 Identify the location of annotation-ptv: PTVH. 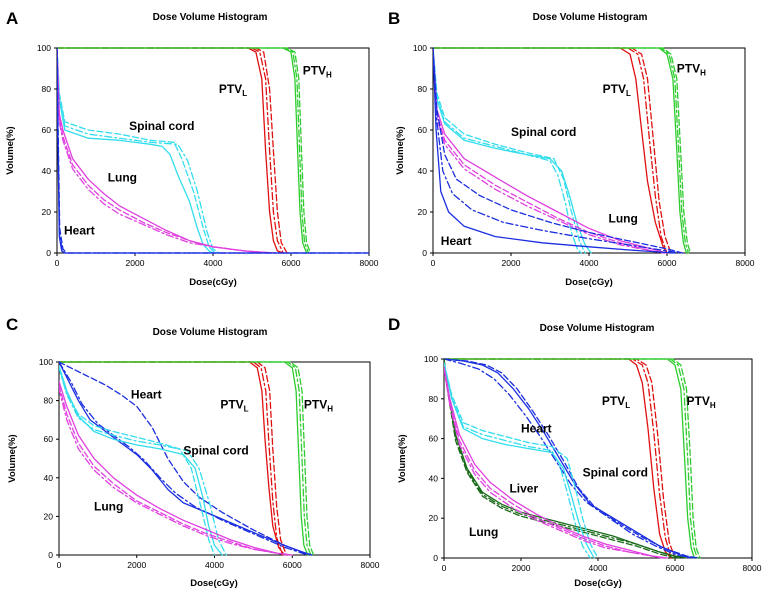
(701, 402).